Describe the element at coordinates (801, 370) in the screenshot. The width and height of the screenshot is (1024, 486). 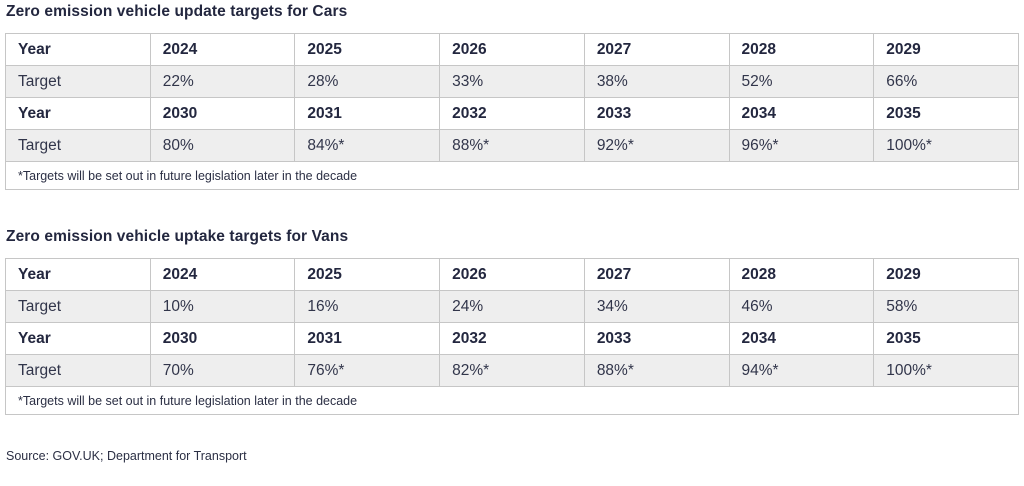
I see `target-value-cell: 94%*` at that location.